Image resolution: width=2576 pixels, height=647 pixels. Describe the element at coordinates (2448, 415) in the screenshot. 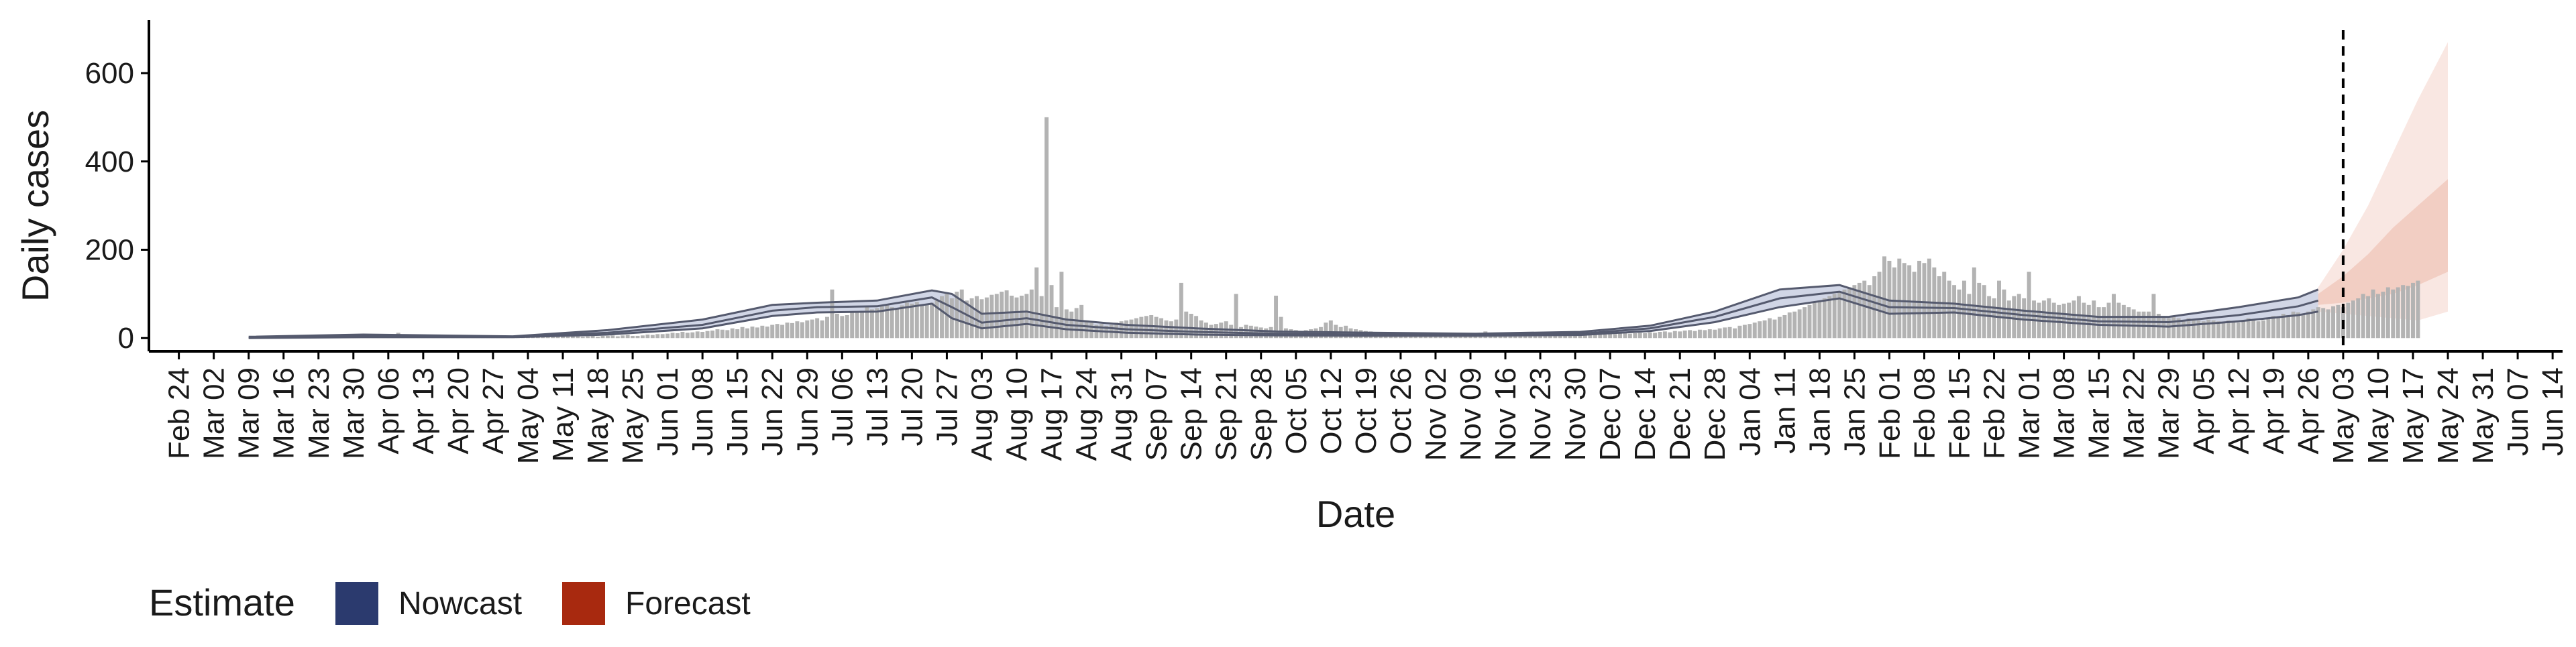

I see `x-tick-label: May 24` at that location.